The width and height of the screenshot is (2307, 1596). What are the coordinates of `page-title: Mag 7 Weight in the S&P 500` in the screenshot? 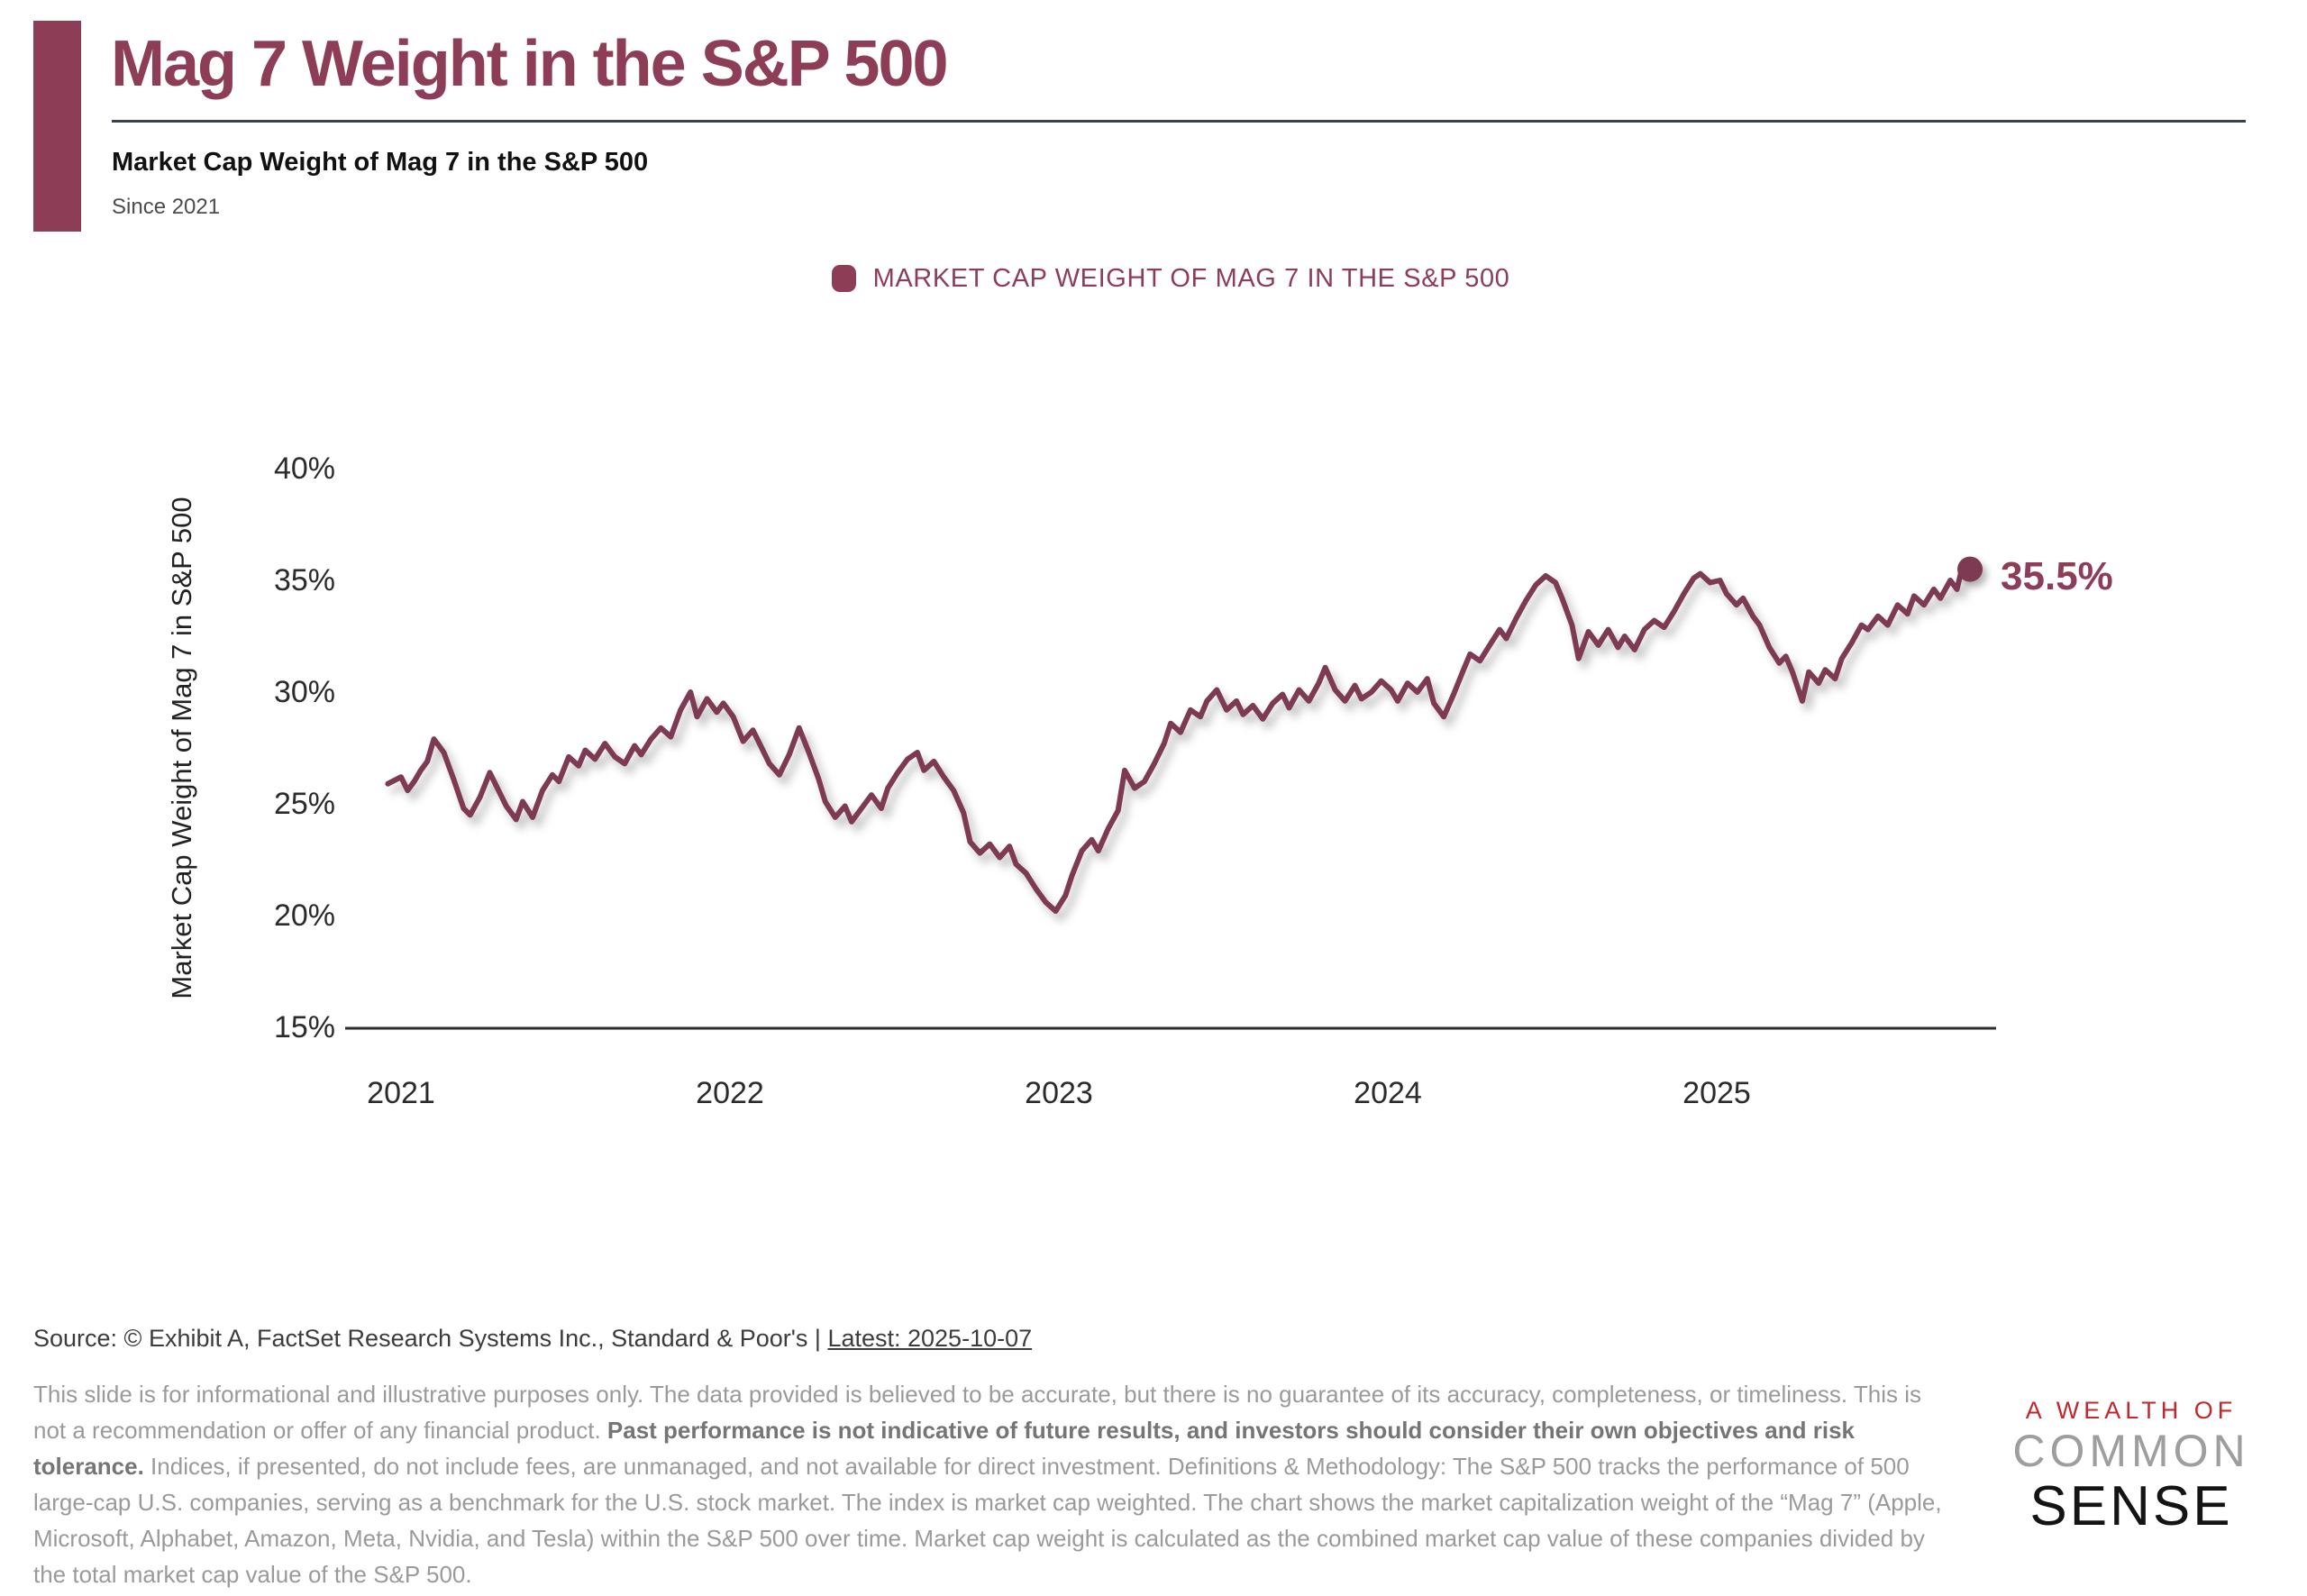 It's located at (530, 64).